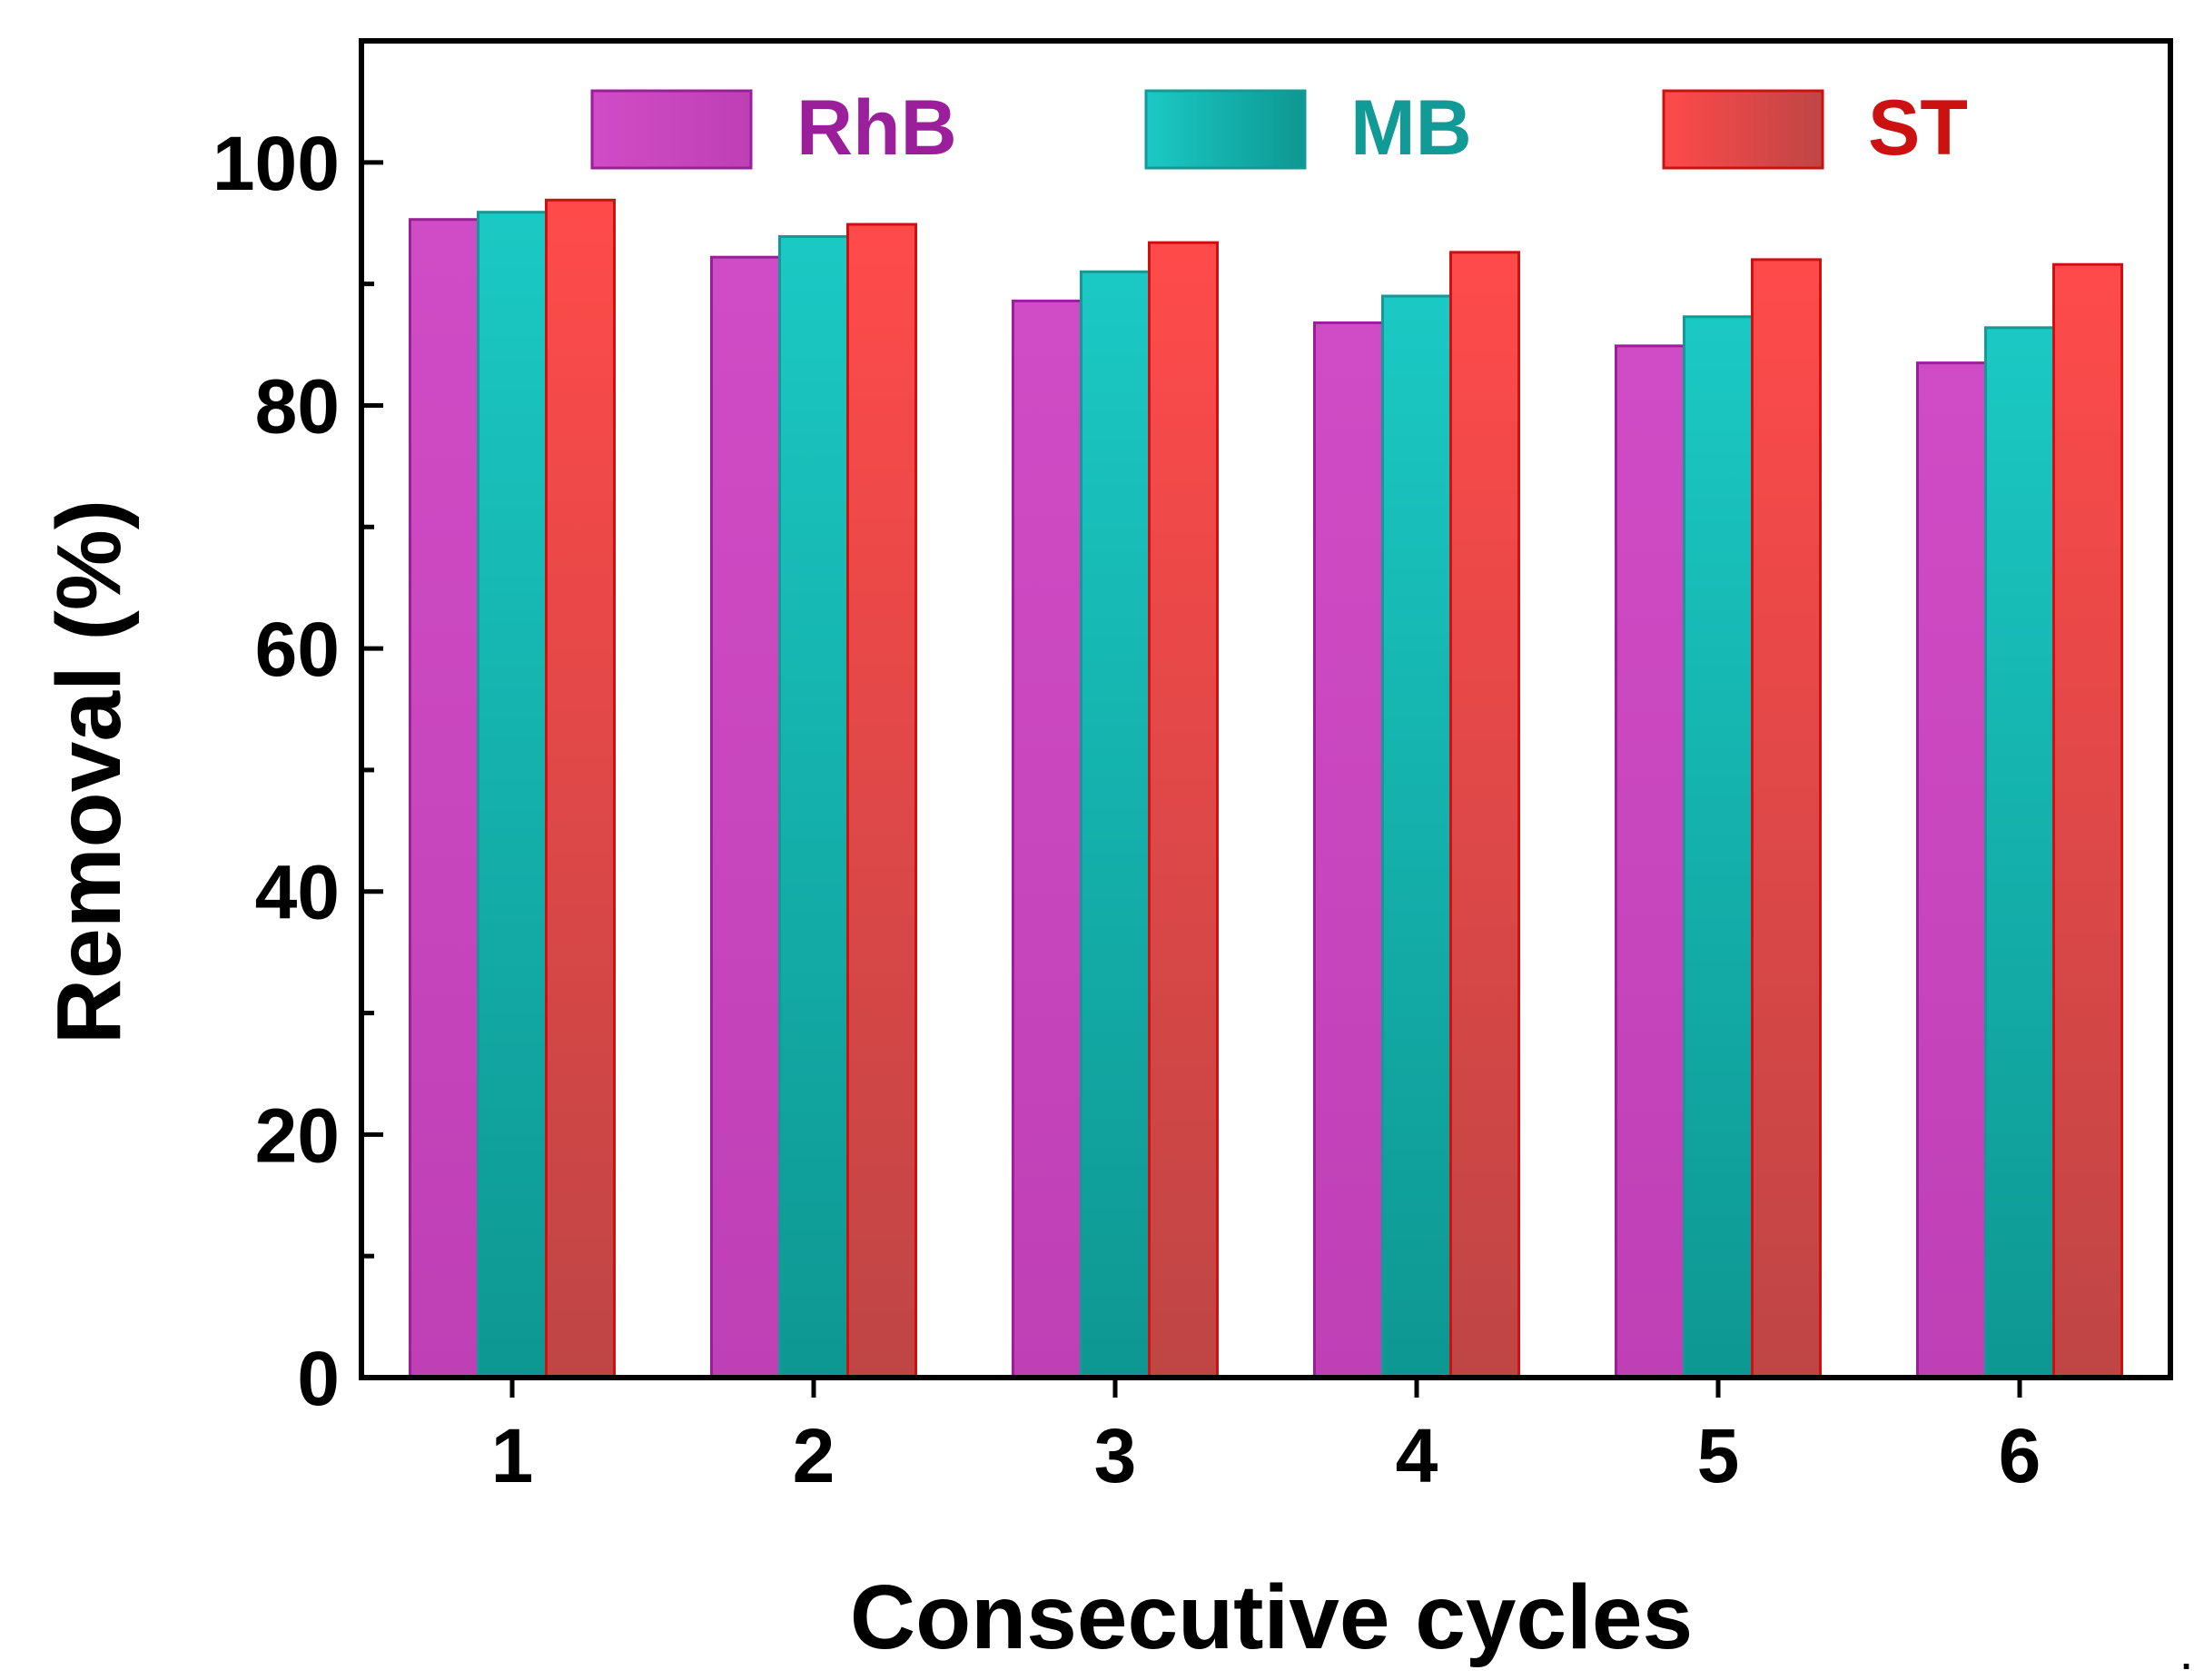 Image resolution: width=2204 pixels, height=1680 pixels. I want to click on trailing-period: ., so click(2186, 1657).